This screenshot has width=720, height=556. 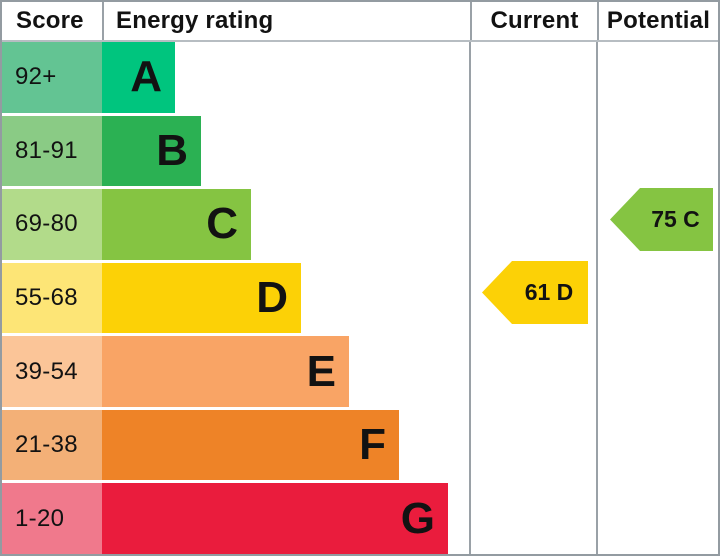 I want to click on rating-band-row: 55-68 D, so click(x=360, y=299).